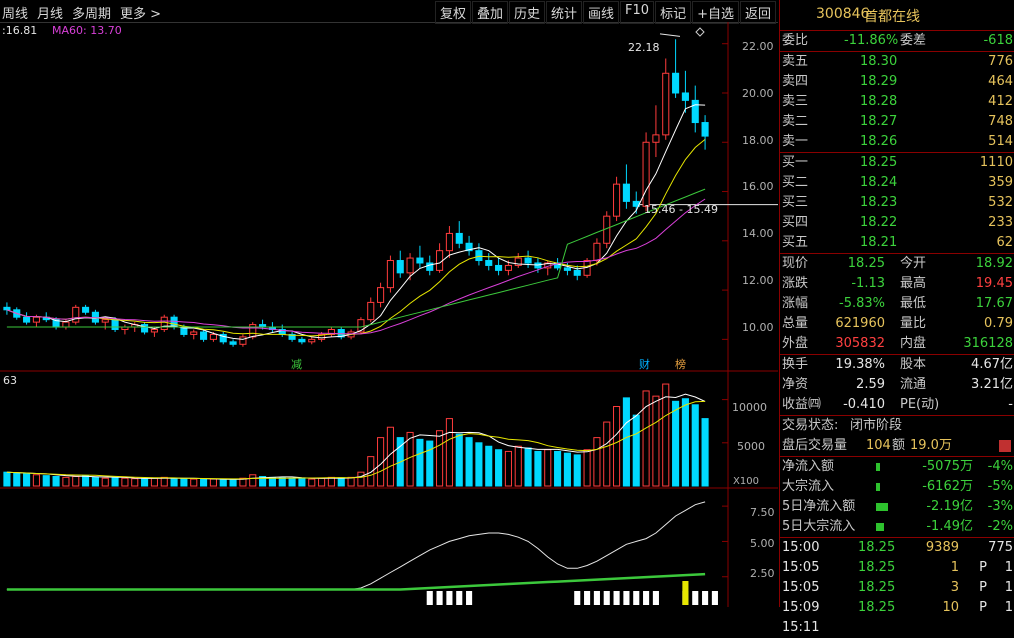  What do you see at coordinates (949, 526) in the screenshot?
I see `flow-value: -1.49亿` at bounding box center [949, 526].